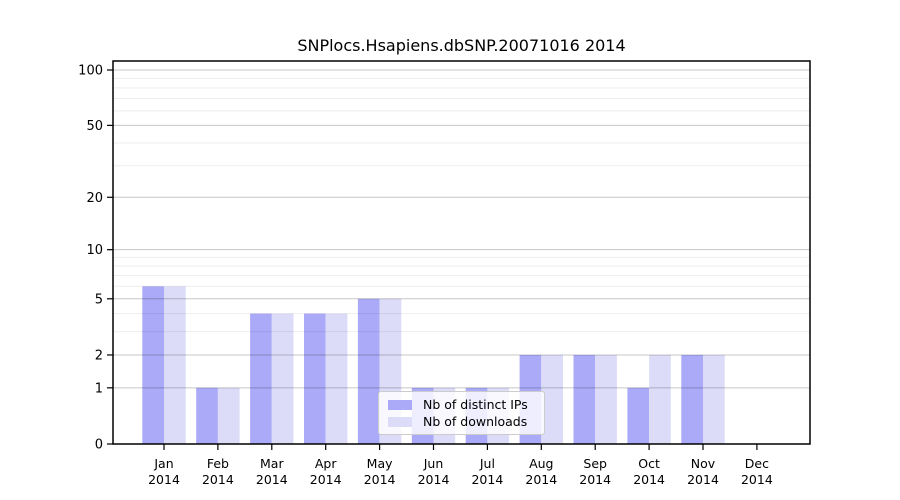 The height and width of the screenshot is (500, 900). Describe the element at coordinates (400, 421) in the screenshot. I see `legend-swatch-downloads` at that location.